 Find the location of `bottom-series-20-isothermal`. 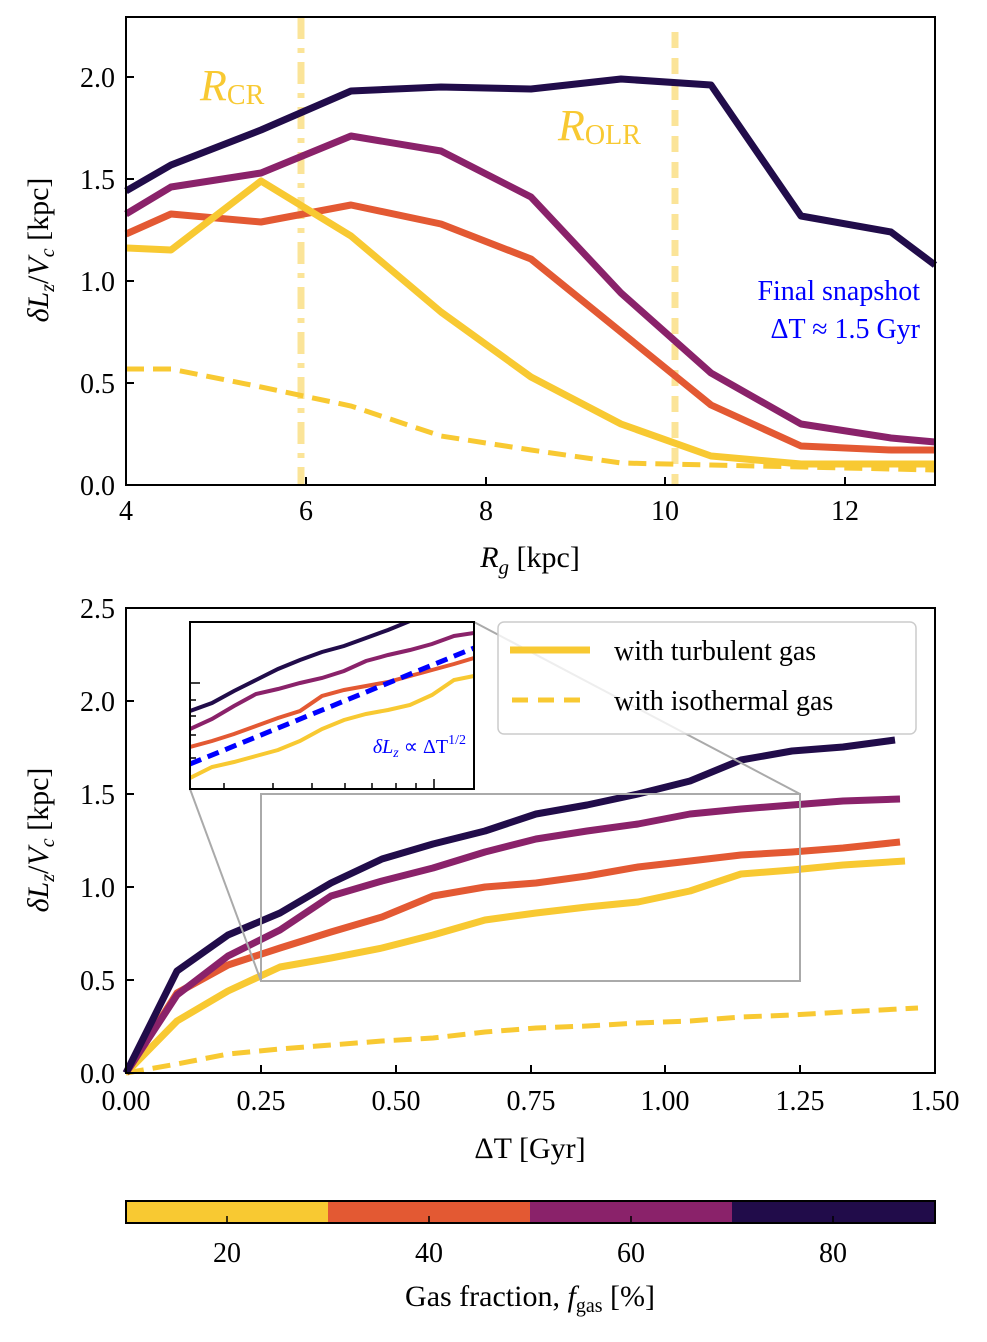

bottom-series-20-isothermal is located at coordinates (522, 1040).